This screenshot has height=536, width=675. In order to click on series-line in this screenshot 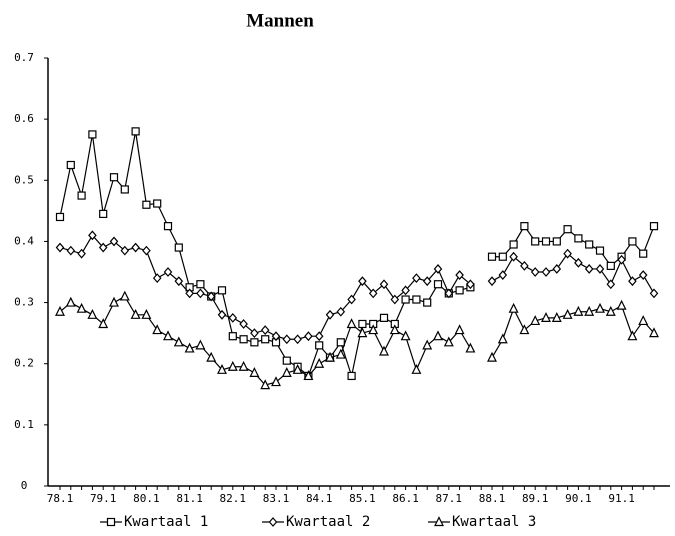, I will do `click(357, 340)`.